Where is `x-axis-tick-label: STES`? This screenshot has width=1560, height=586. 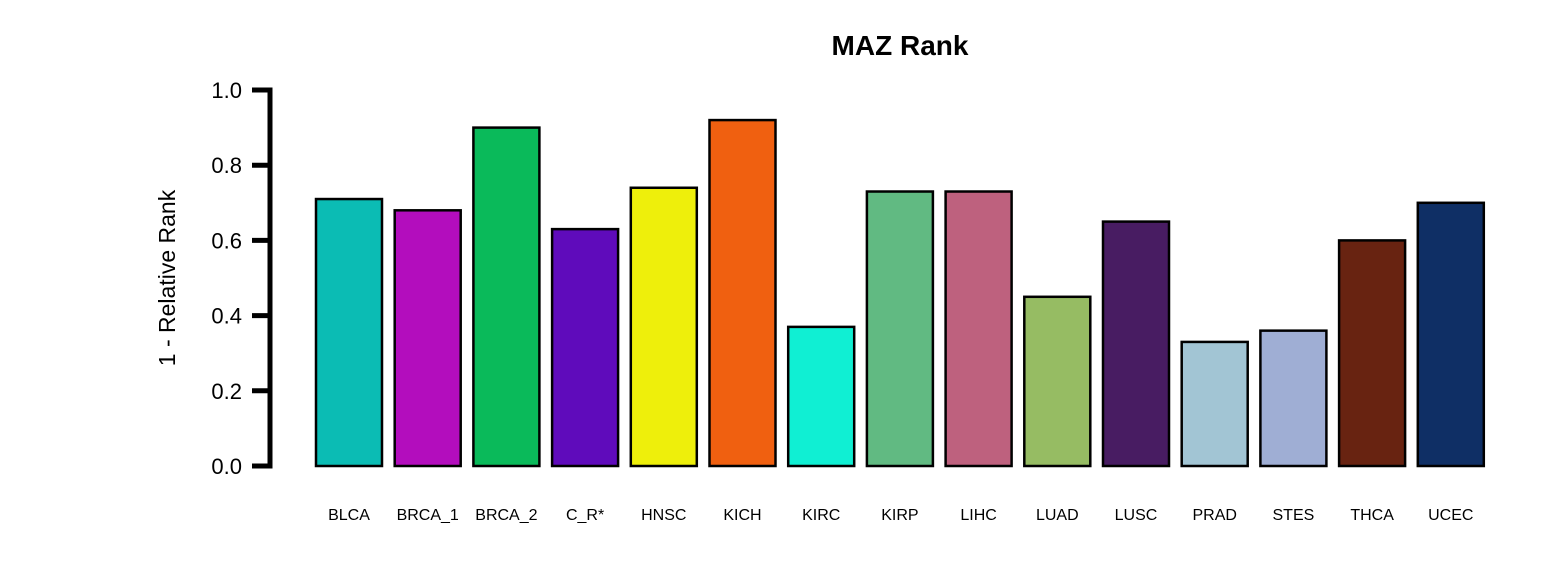
x-axis-tick-label: STES is located at coordinates (1294, 515).